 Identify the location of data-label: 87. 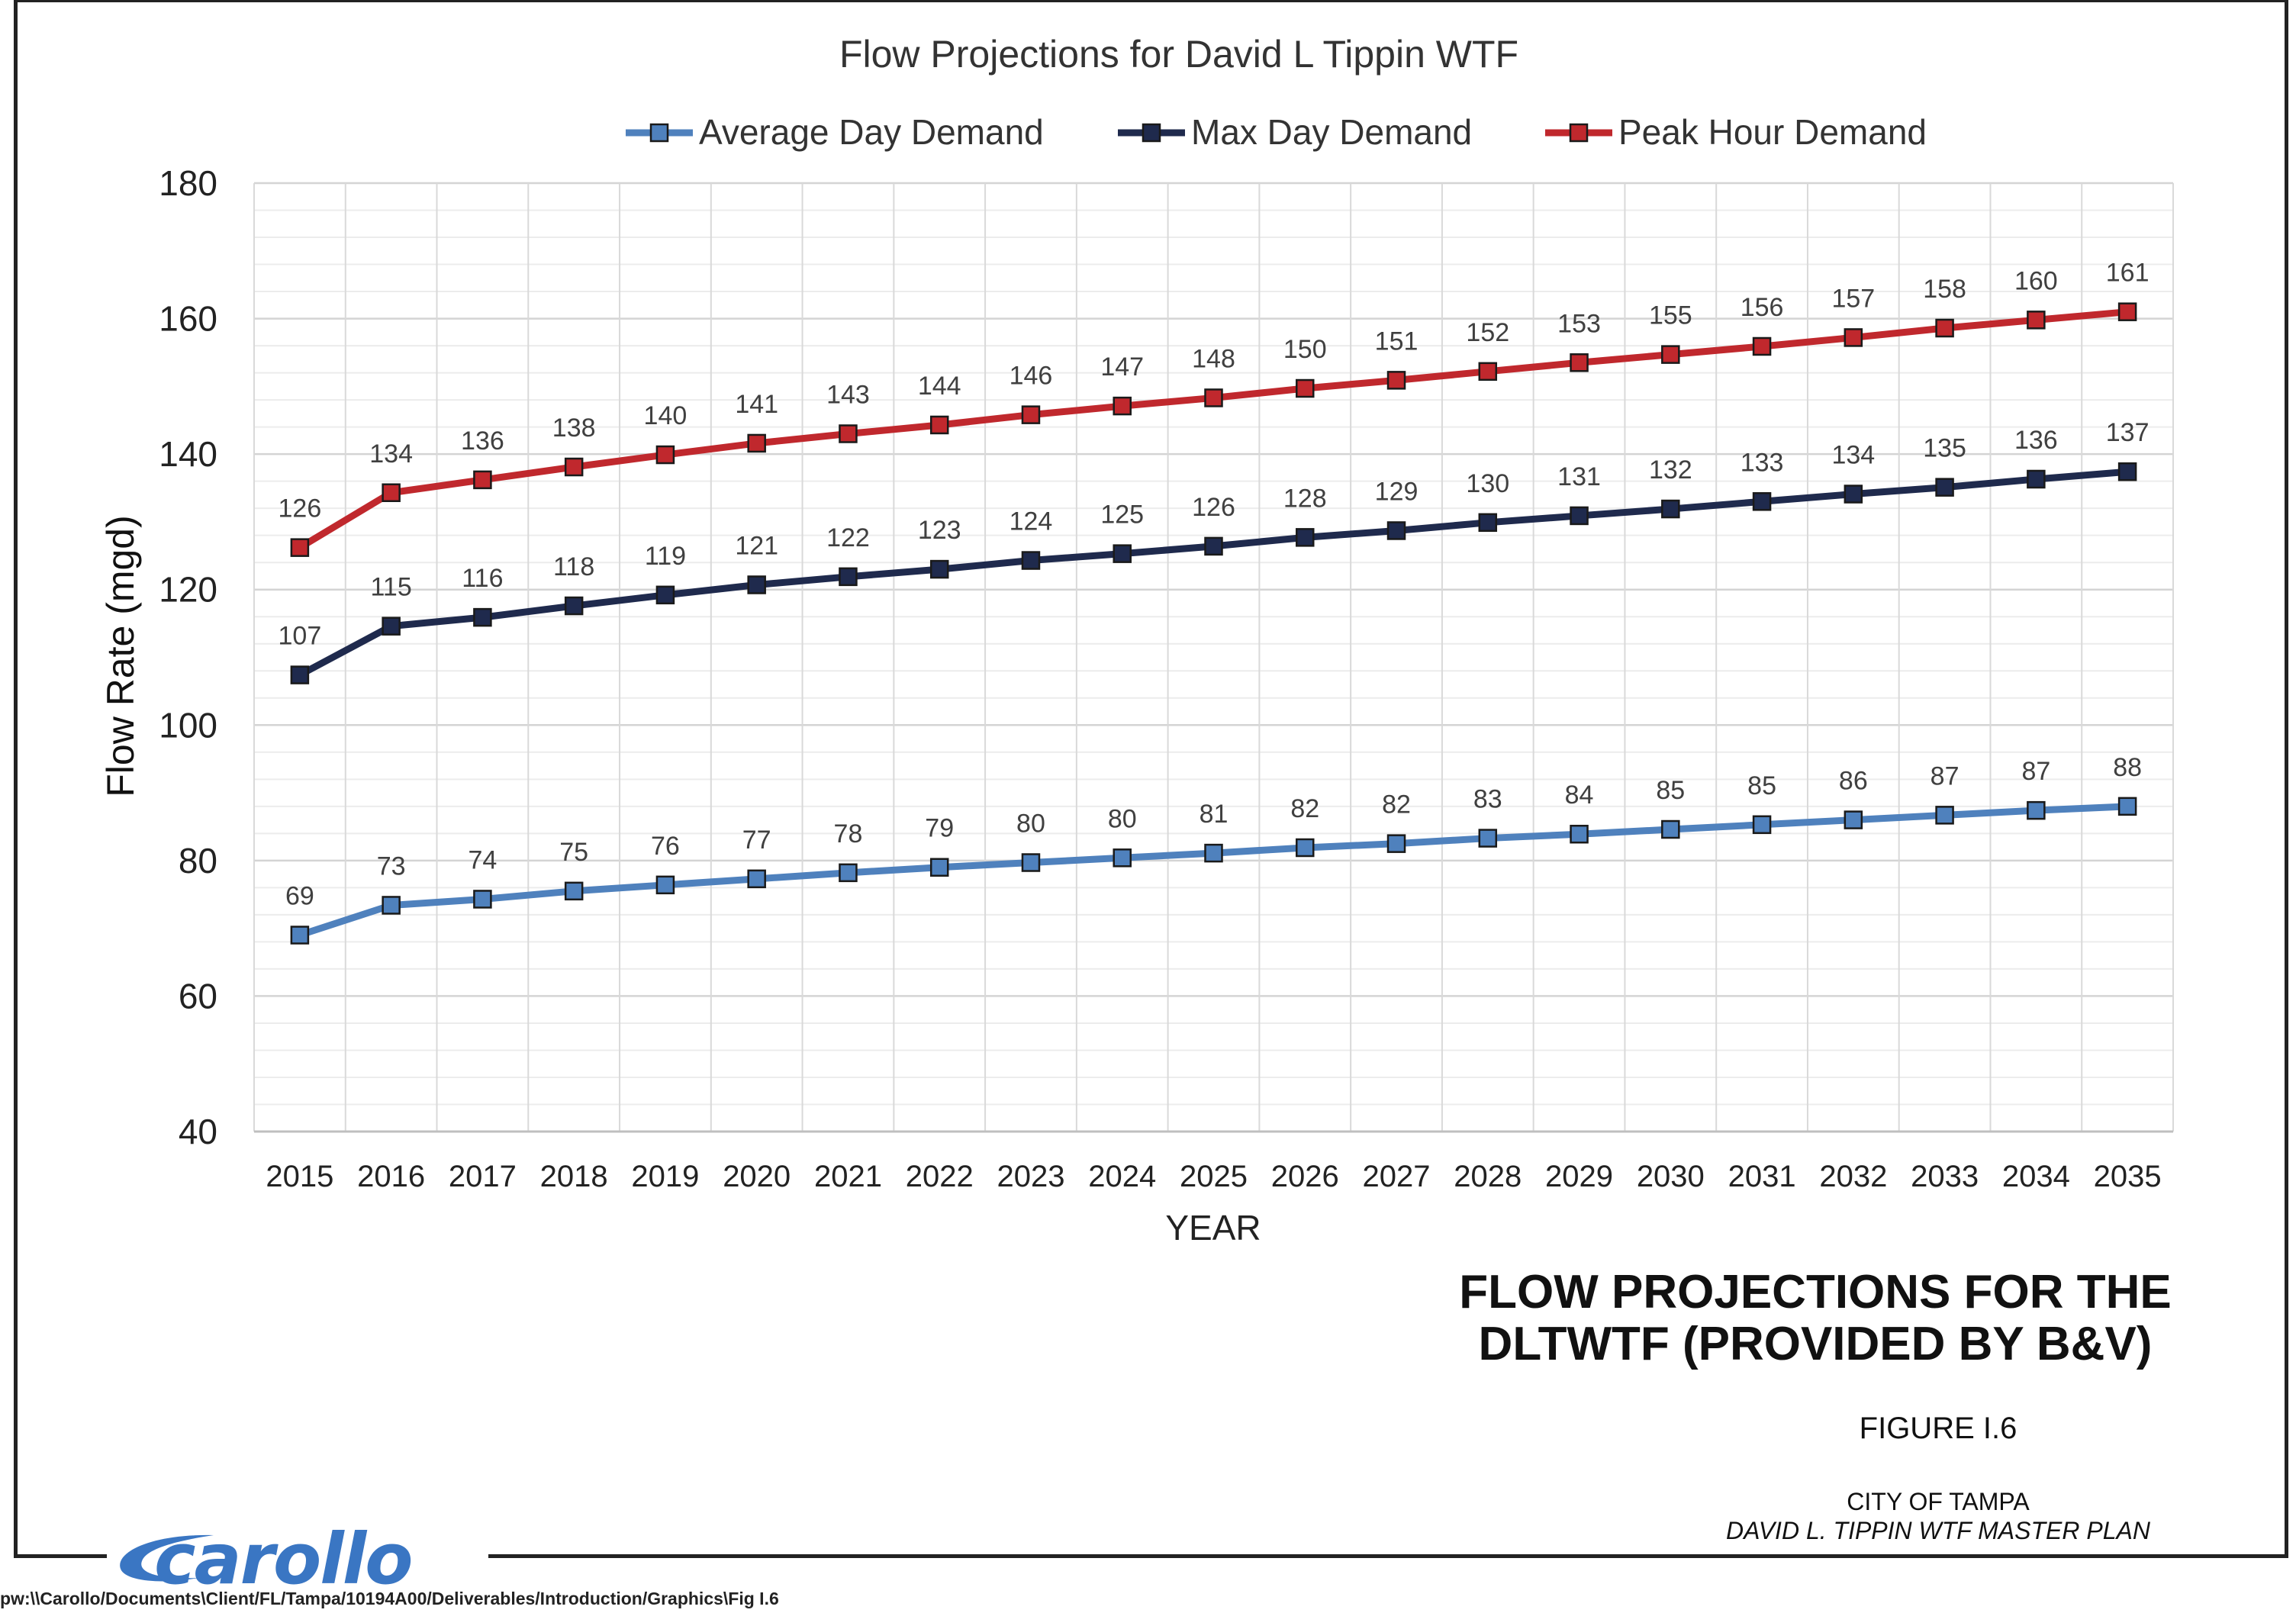
(1945, 775).